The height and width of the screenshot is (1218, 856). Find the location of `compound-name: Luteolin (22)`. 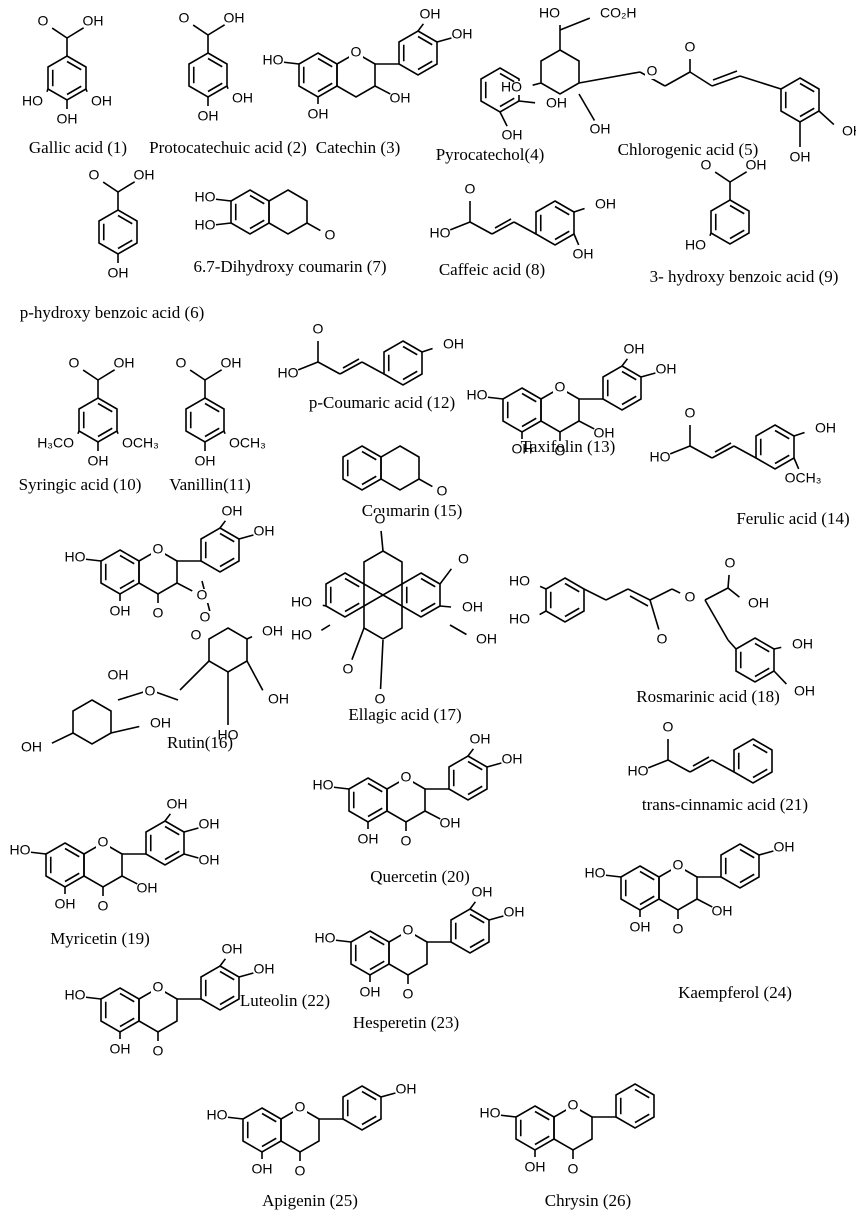

compound-name: Luteolin (22) is located at coordinates (285, 1000).